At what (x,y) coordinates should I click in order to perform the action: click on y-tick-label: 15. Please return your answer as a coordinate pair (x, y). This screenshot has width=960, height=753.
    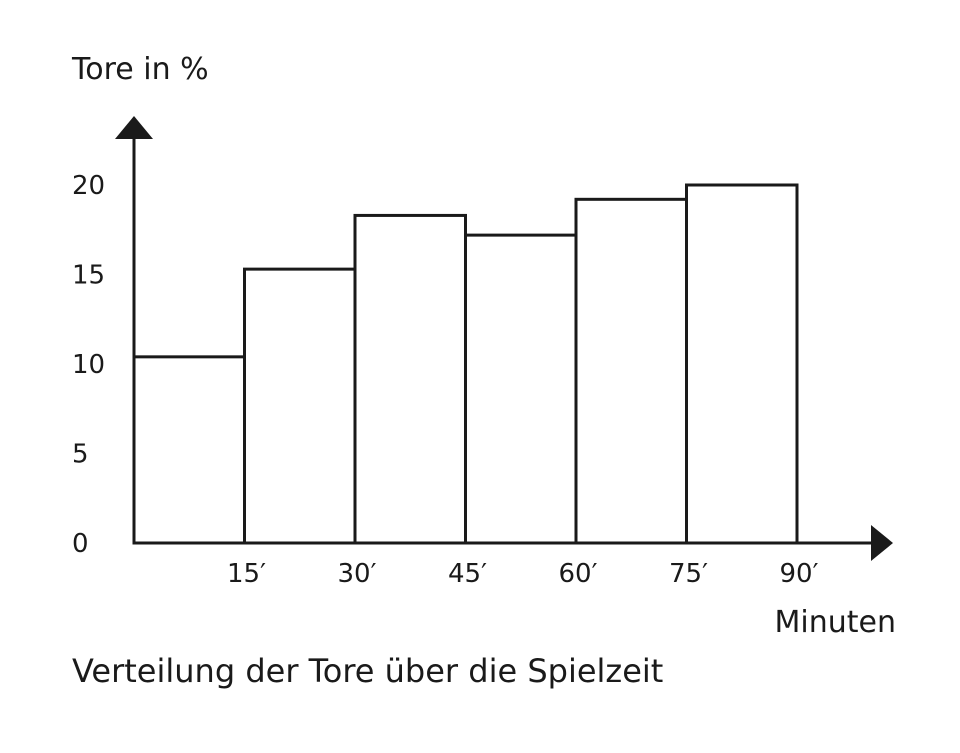
    Looking at the image, I should click on (88, 276).